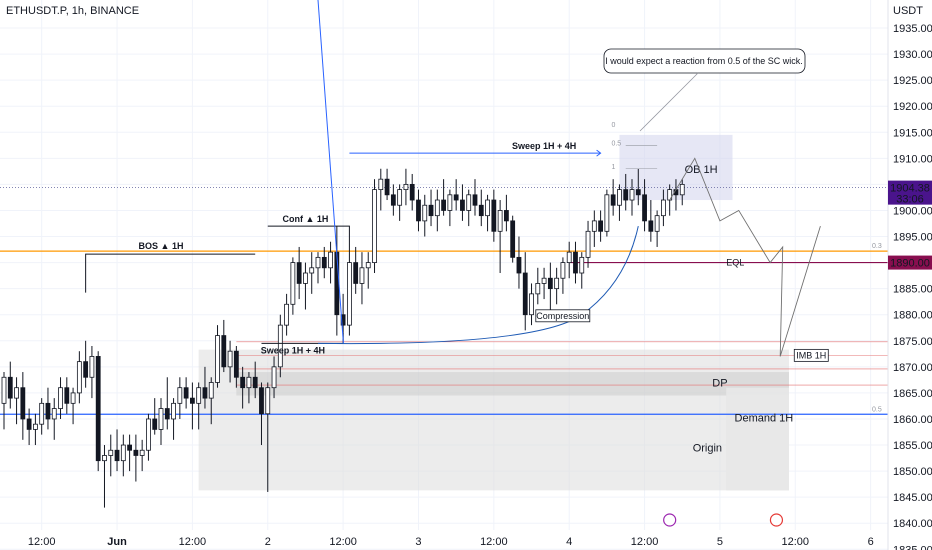 This screenshot has height=550, width=932. Describe the element at coordinates (912, 342) in the screenshot. I see `y-tick-label: 1875.00` at that location.